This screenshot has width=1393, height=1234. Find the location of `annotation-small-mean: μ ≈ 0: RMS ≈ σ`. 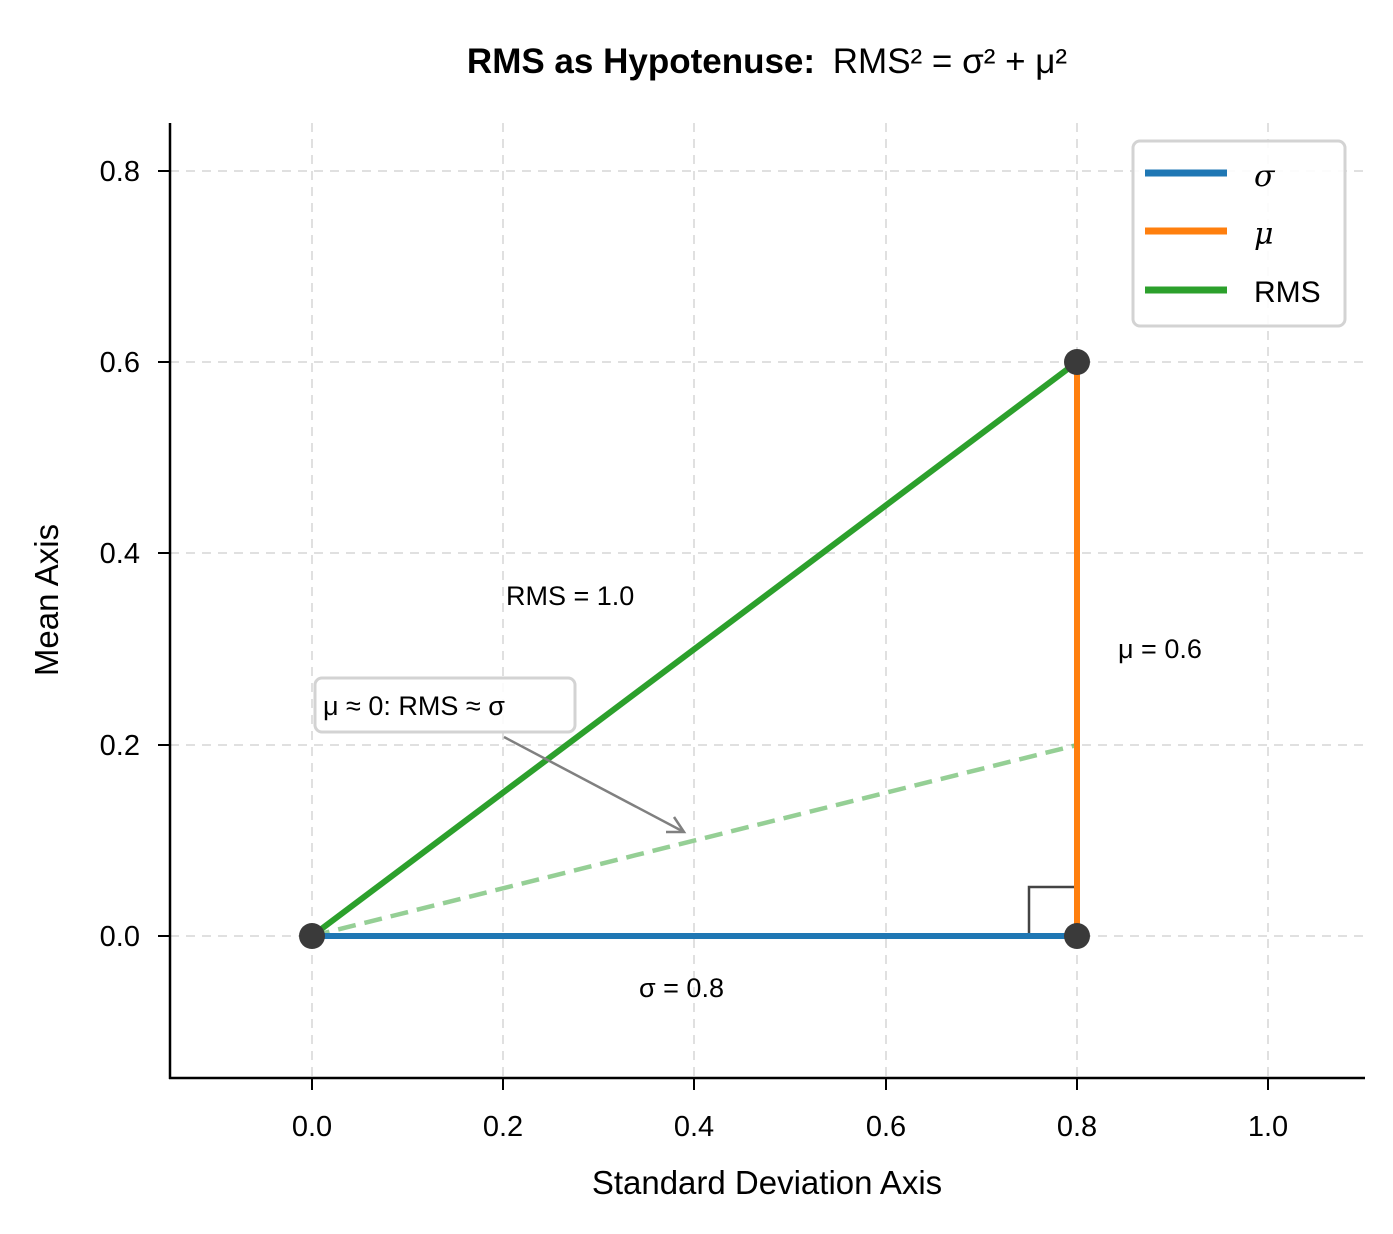

annotation-small-mean: μ ≈ 0: RMS ≈ σ is located at coordinates (500, 755).